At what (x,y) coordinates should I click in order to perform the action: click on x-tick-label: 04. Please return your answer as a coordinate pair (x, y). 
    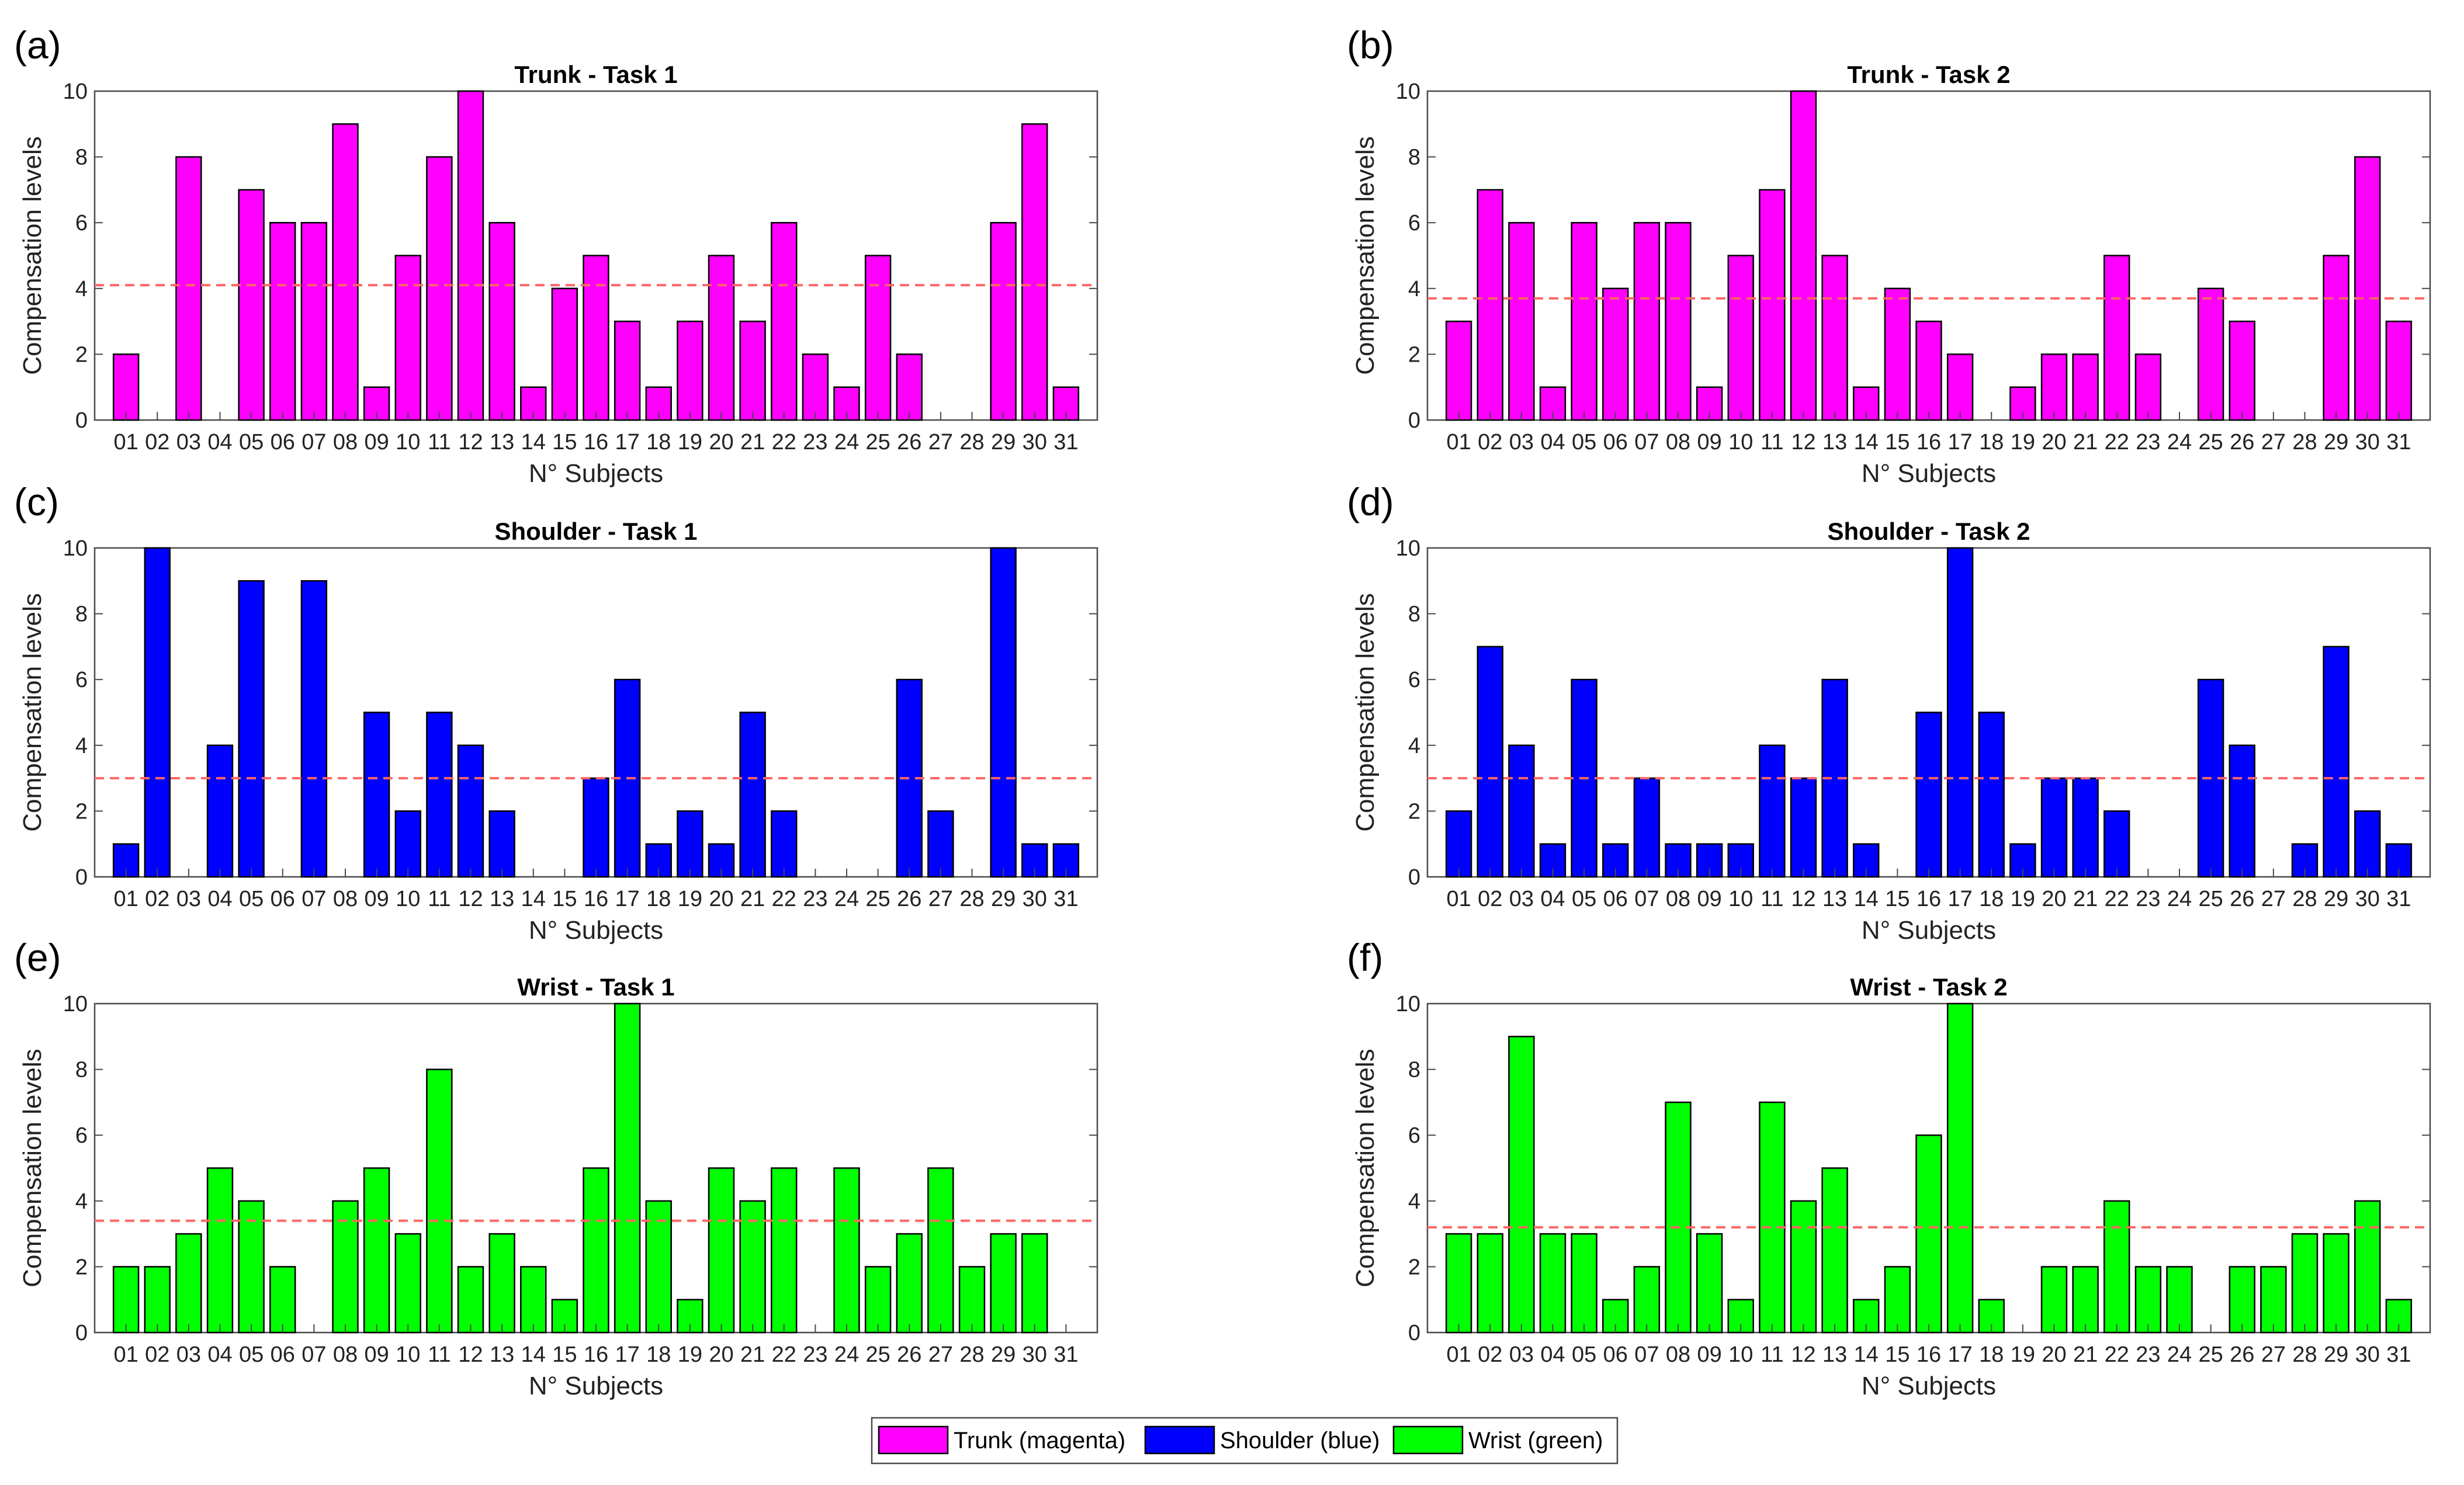
    Looking at the image, I should click on (220, 442).